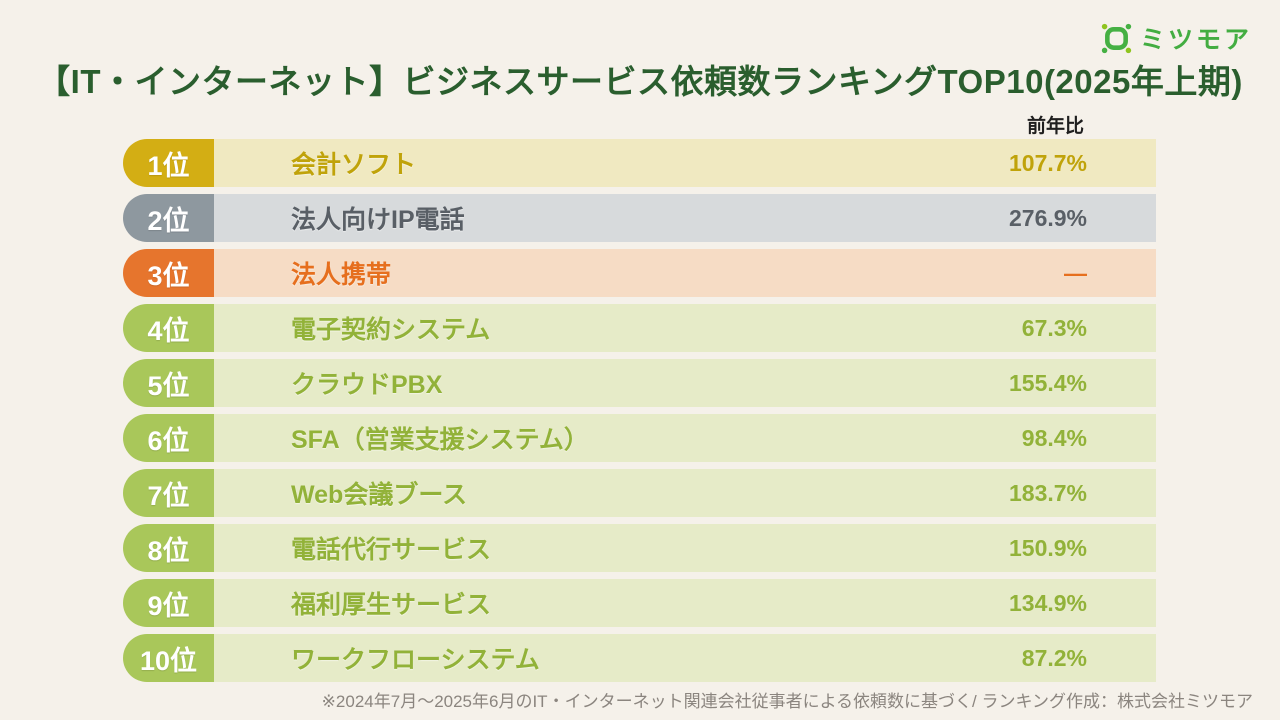 Image resolution: width=1280 pixels, height=720 pixels. Describe the element at coordinates (685, 328) in the screenshot. I see `rank-bar: 電子契約システム 67.3%` at that location.